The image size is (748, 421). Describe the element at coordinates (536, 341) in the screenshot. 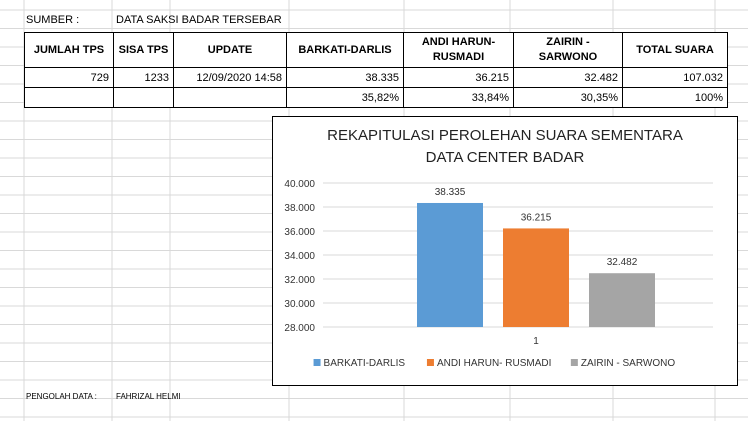

I see `x-tick-label: 1` at that location.